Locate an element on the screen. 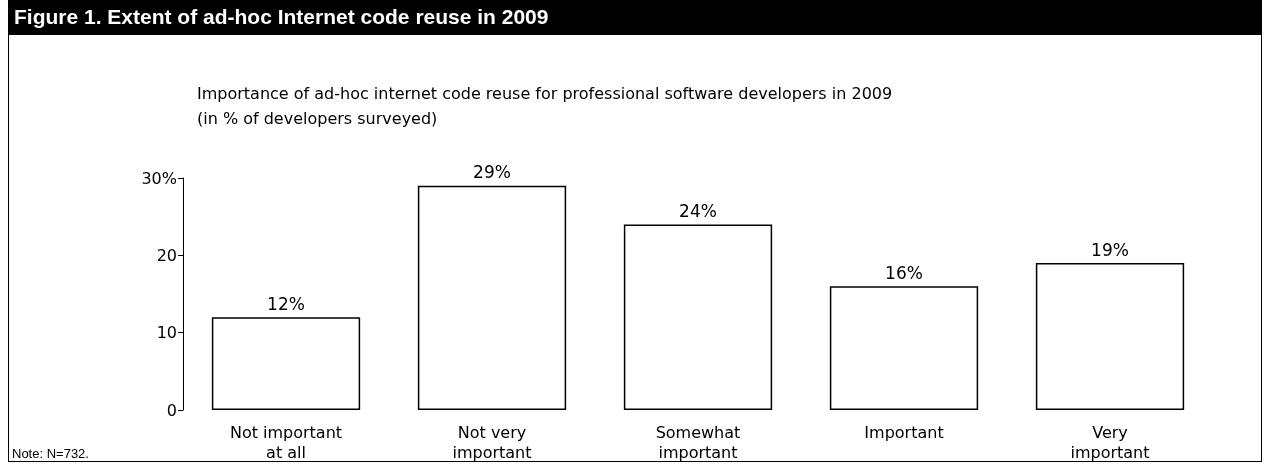 This screenshot has width=1270, height=464. chart-subtitle: Importance of ad-hoc internet code reuse for professional software developers in 2009 (in % of developers surveyed) is located at coordinates (545, 106).